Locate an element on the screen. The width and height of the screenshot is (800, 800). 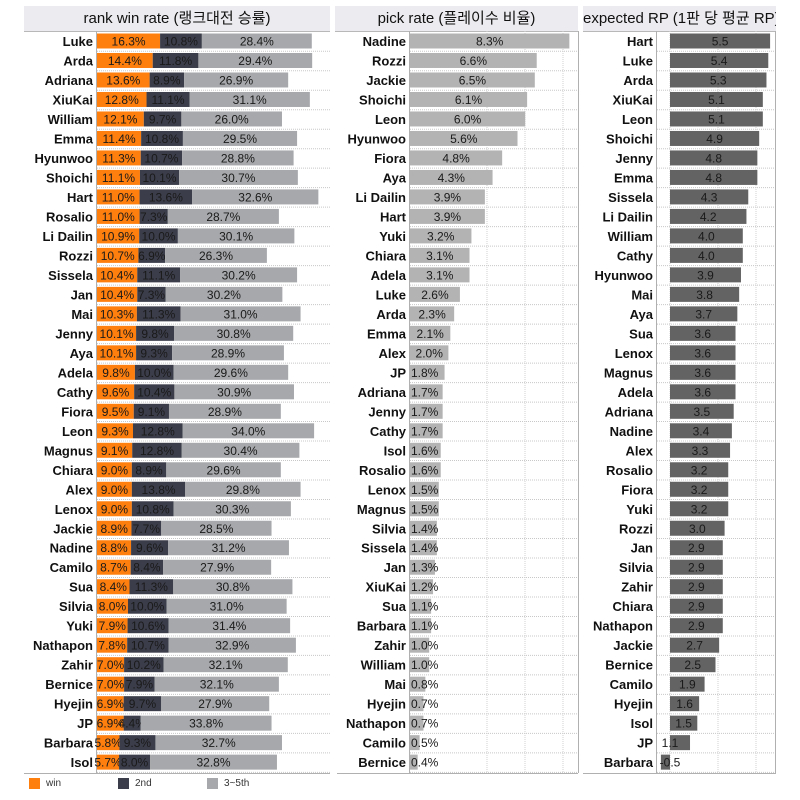
bar-3-5th-aya is located at coordinates (228, 353).